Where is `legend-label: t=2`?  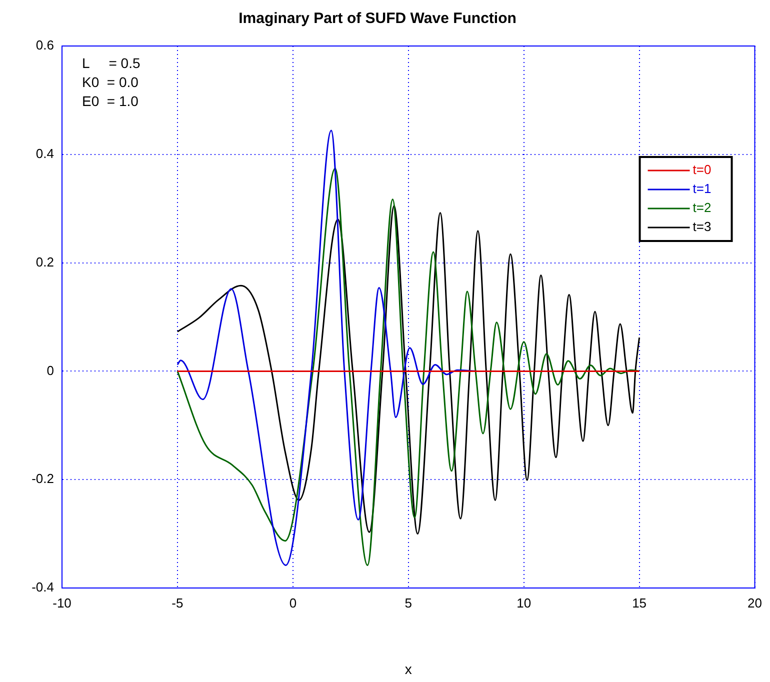
legend-label: t=2 is located at coordinates (702, 208).